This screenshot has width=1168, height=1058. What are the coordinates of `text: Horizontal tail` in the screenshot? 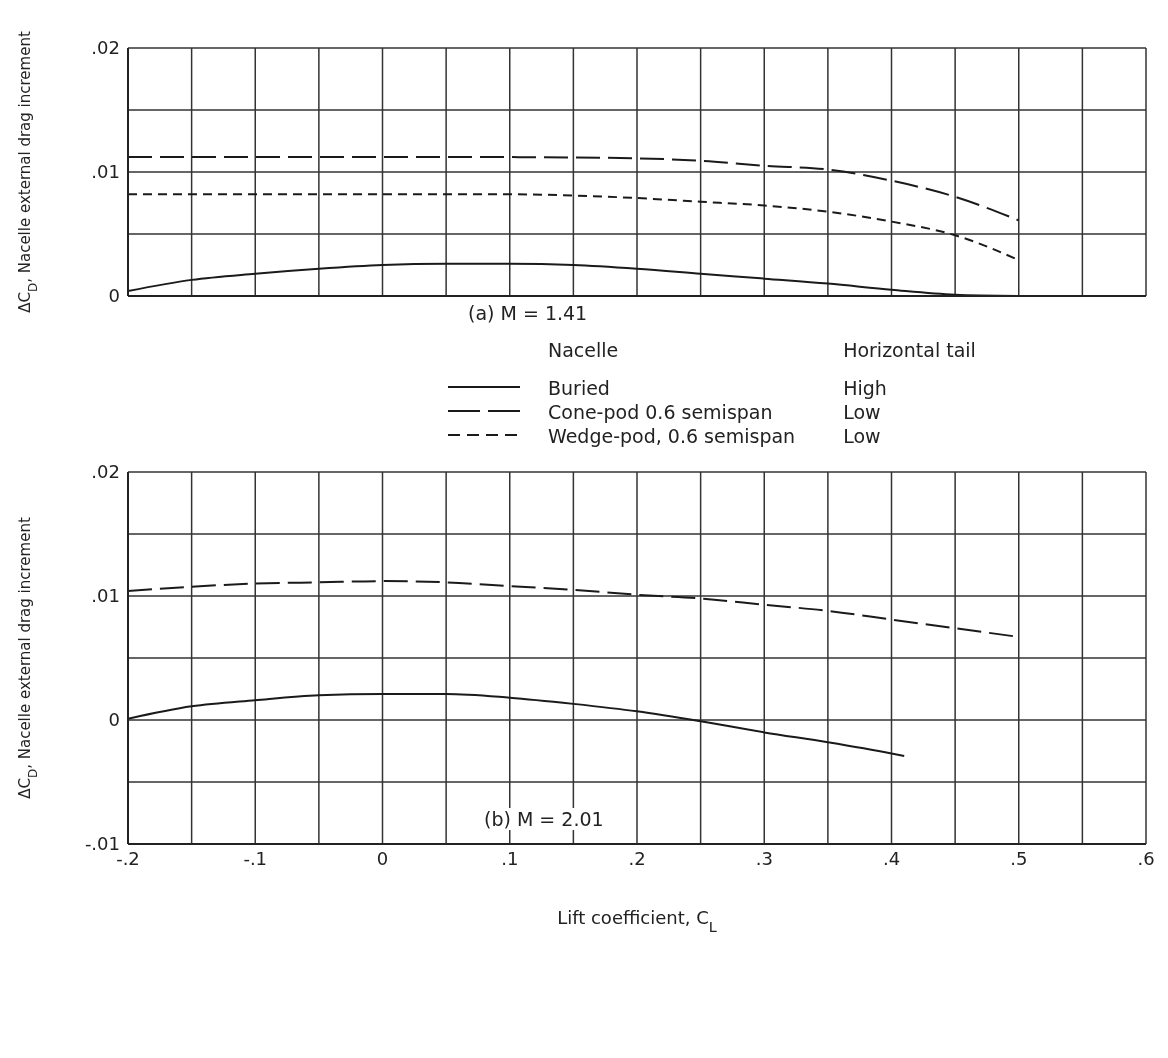 It's located at (909, 350).